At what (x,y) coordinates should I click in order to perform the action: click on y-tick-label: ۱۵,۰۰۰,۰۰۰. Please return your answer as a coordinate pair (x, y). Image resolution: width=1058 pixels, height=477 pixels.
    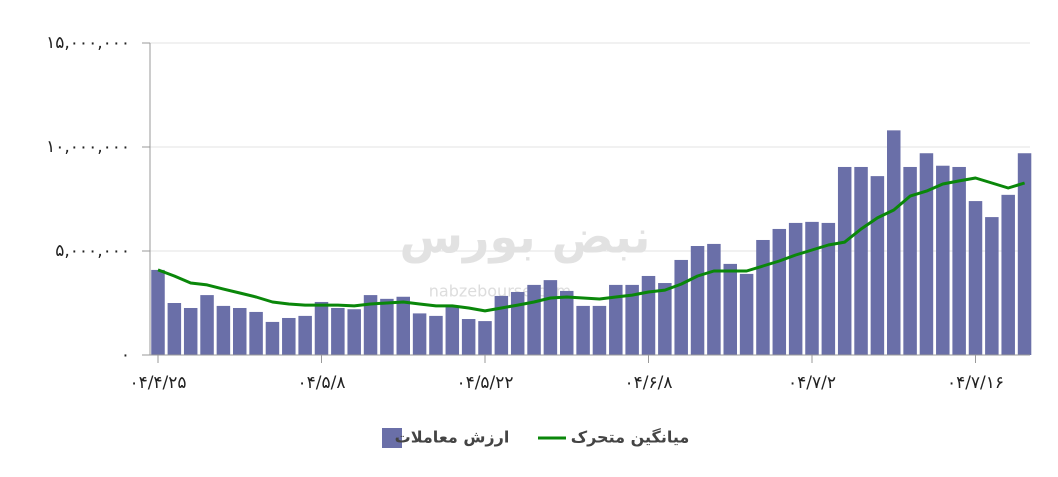
    Looking at the image, I should click on (88, 43).